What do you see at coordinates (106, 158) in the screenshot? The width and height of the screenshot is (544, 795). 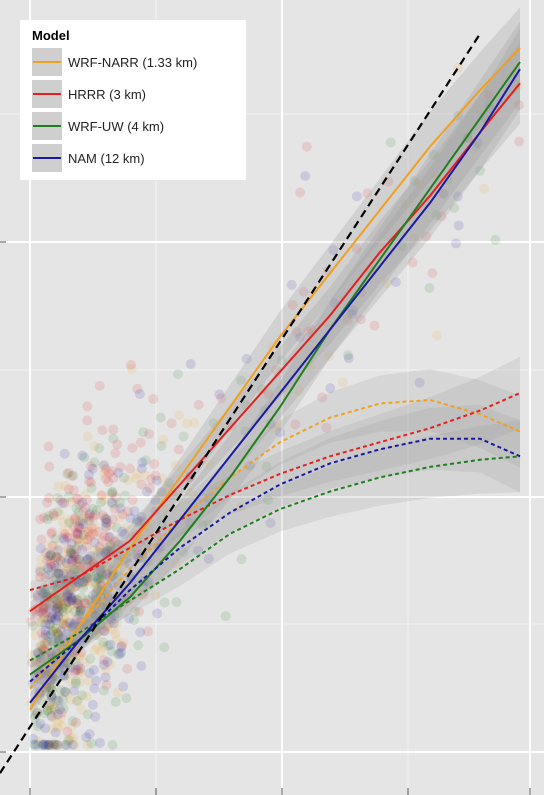 I see `legend-label: NAM (12 km)` at bounding box center [106, 158].